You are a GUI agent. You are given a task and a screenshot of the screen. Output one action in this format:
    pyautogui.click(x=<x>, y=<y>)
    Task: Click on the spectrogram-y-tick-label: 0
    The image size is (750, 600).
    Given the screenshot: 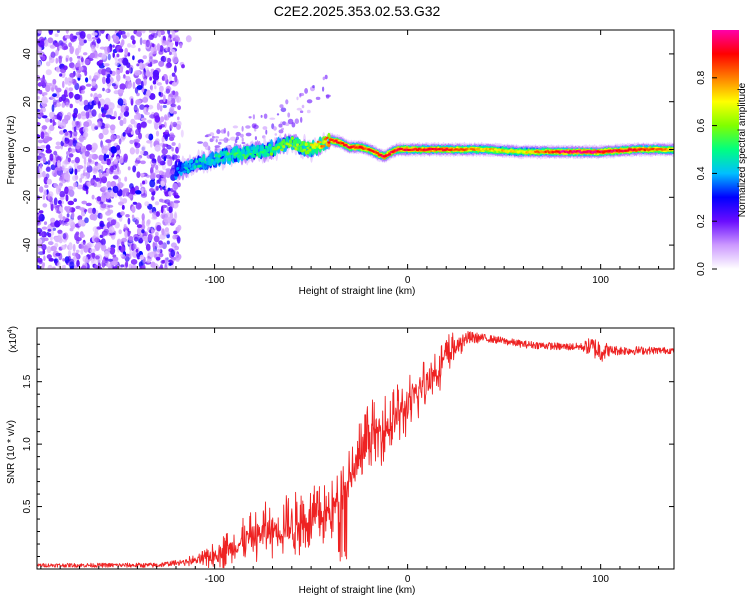 What is the action you would take?
    pyautogui.click(x=27, y=149)
    